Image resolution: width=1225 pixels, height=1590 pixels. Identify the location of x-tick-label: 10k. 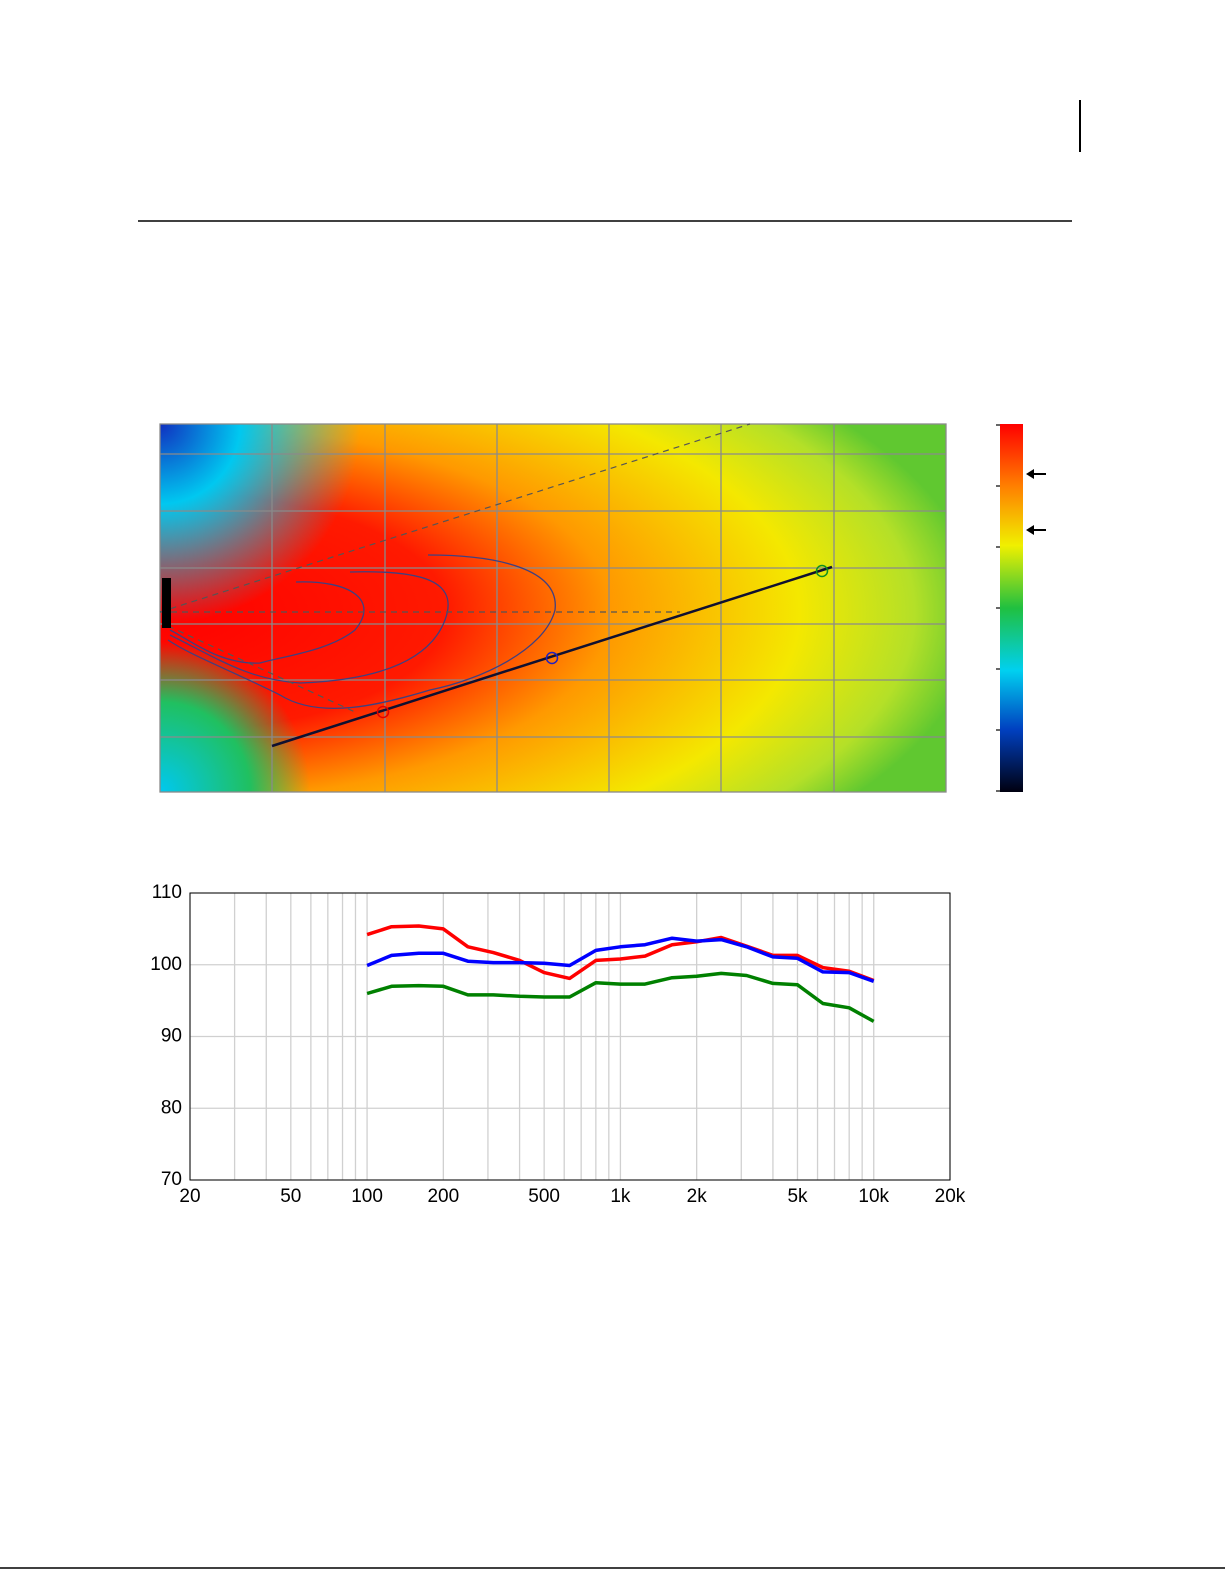
(873, 1196).